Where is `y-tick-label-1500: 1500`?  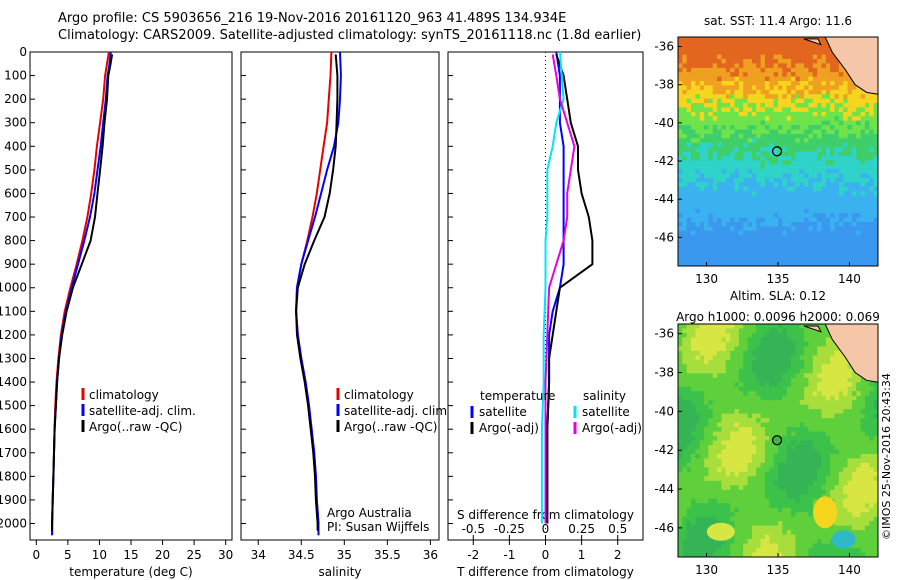 y-tick-label-1500: 1500 is located at coordinates (13, 406).